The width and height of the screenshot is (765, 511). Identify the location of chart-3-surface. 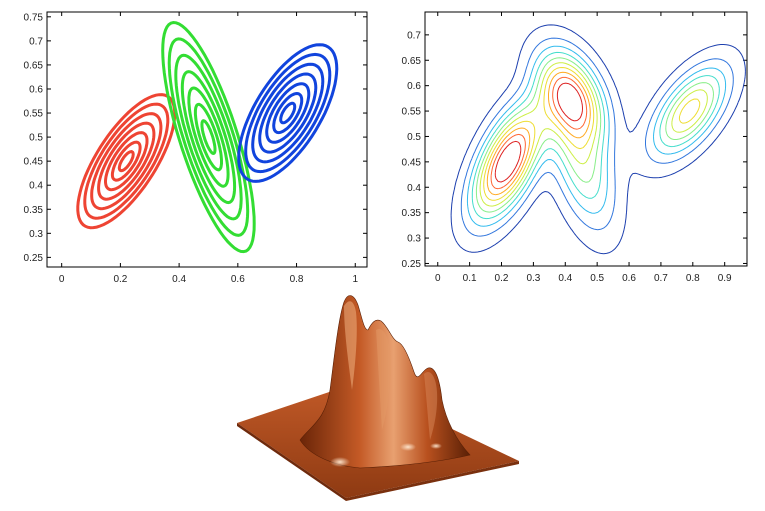
(378, 398).